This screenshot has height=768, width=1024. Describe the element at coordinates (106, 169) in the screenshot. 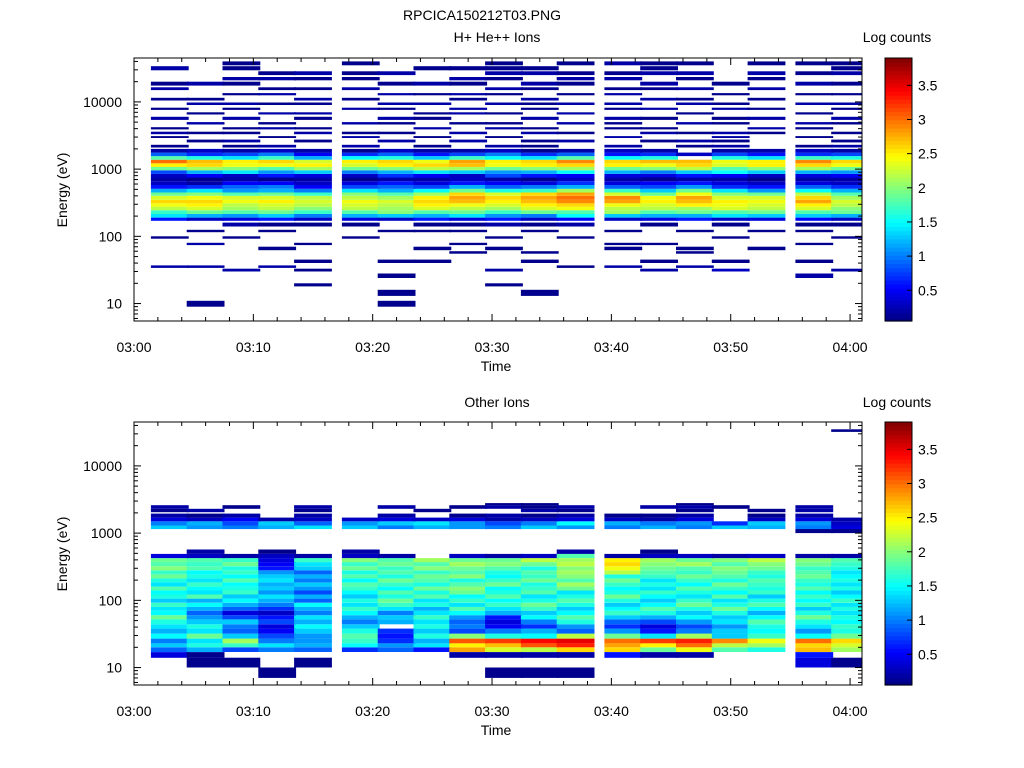

I see `y-tick-label: 1000` at that location.